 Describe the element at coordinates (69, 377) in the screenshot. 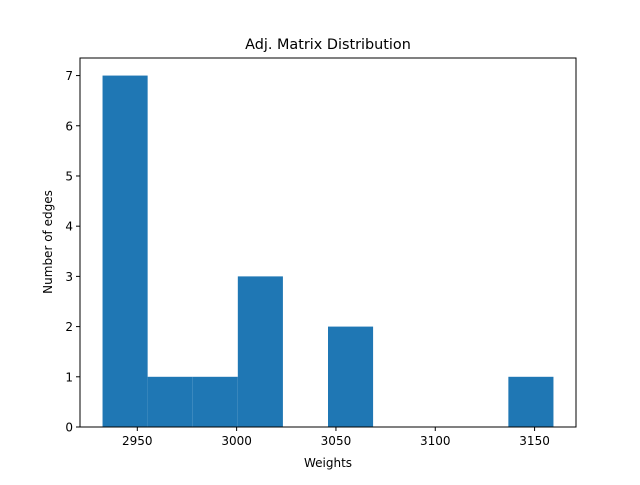

I see `y-tick-label: 1` at that location.